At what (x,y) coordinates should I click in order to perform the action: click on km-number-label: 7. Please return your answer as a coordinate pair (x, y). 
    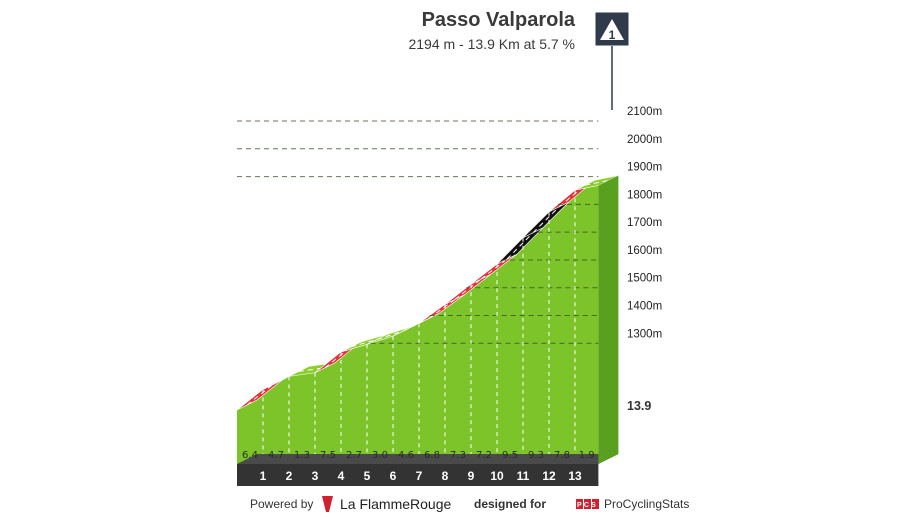
    Looking at the image, I should click on (419, 476).